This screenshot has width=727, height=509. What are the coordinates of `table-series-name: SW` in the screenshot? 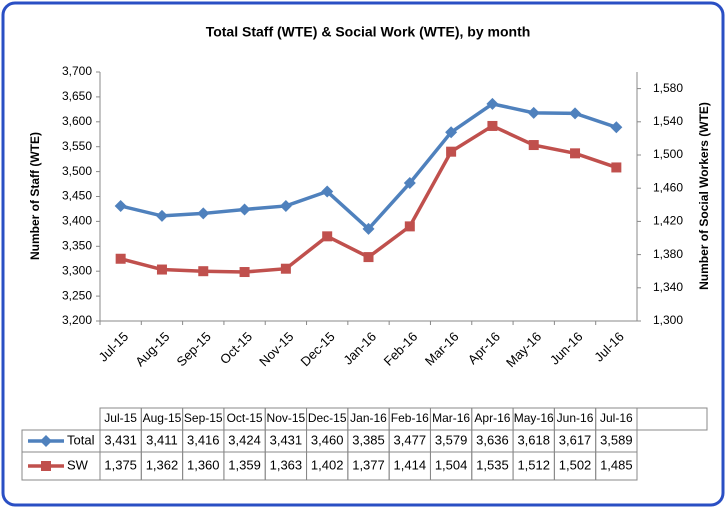 It's located at (78, 464).